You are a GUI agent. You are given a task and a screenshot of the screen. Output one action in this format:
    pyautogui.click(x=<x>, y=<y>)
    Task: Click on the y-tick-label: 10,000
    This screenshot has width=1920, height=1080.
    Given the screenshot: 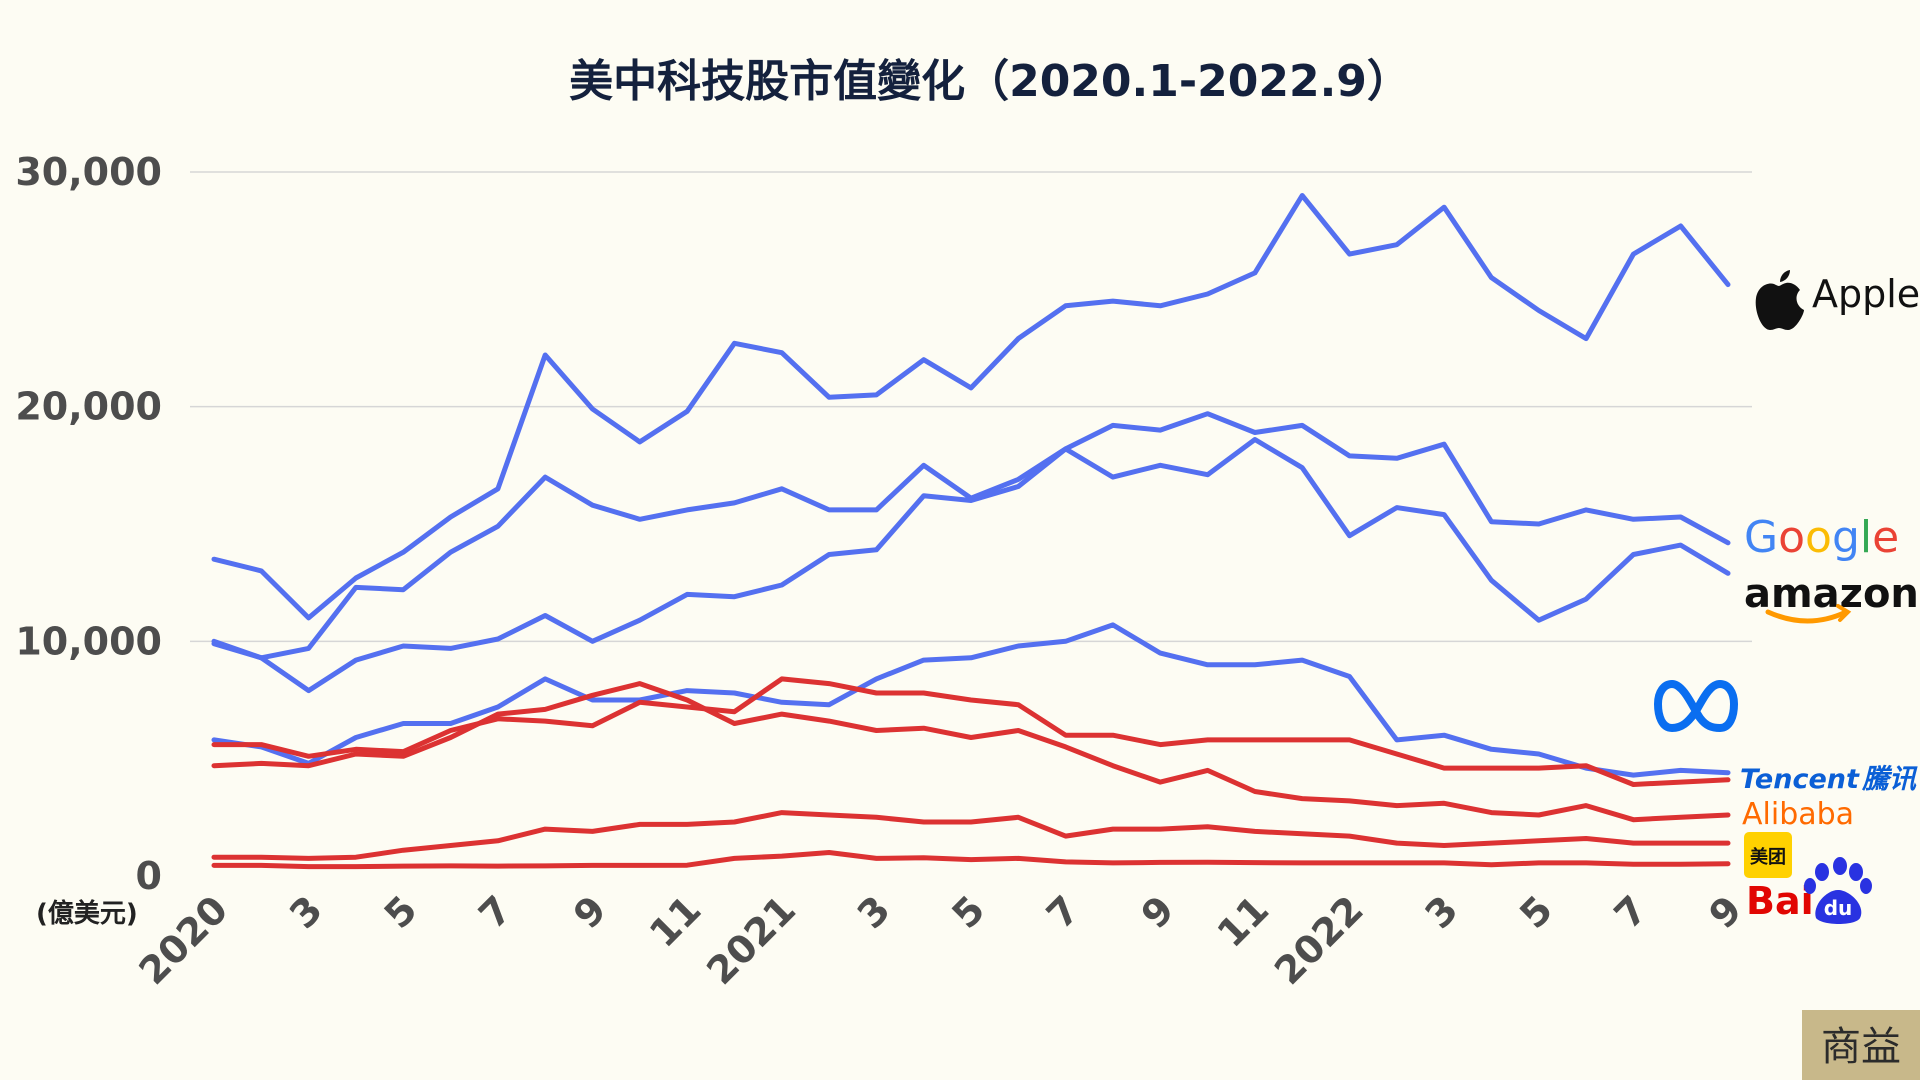 What is the action you would take?
    pyautogui.click(x=88, y=641)
    